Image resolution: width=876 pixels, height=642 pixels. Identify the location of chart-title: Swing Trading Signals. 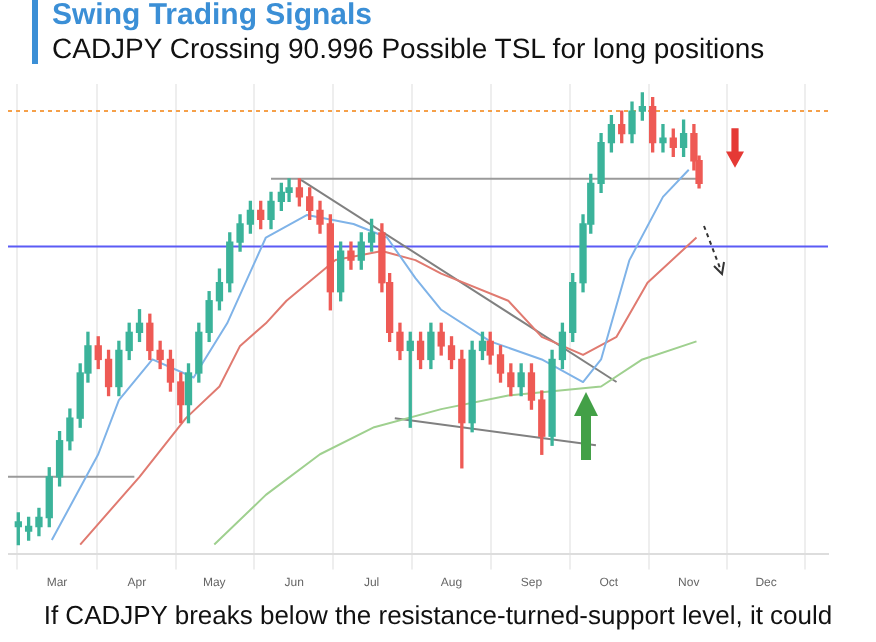
(212, 16).